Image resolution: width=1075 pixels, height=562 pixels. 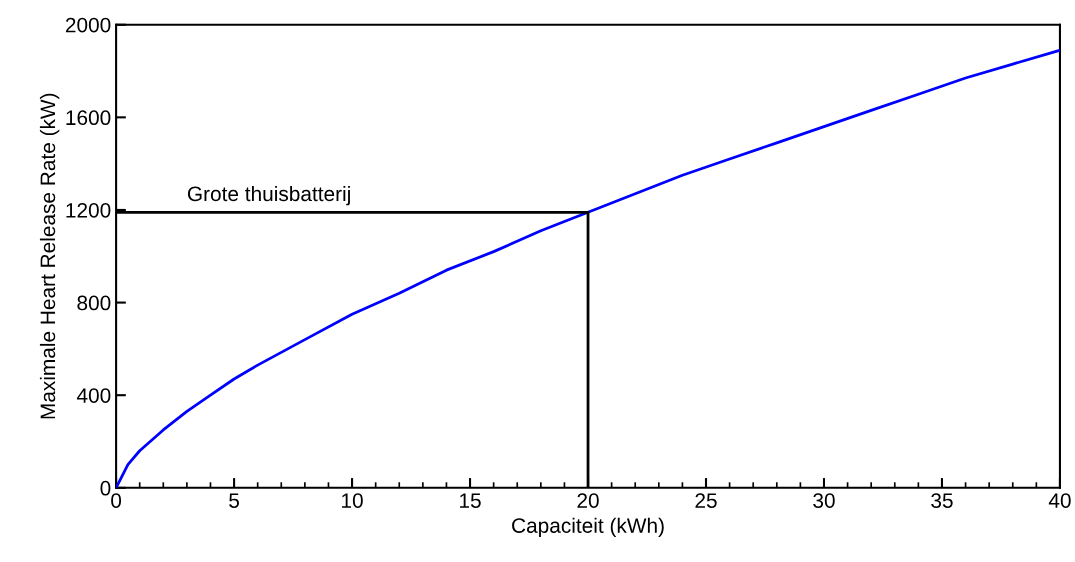 I want to click on x-tick-label: 35, so click(x=942, y=500).